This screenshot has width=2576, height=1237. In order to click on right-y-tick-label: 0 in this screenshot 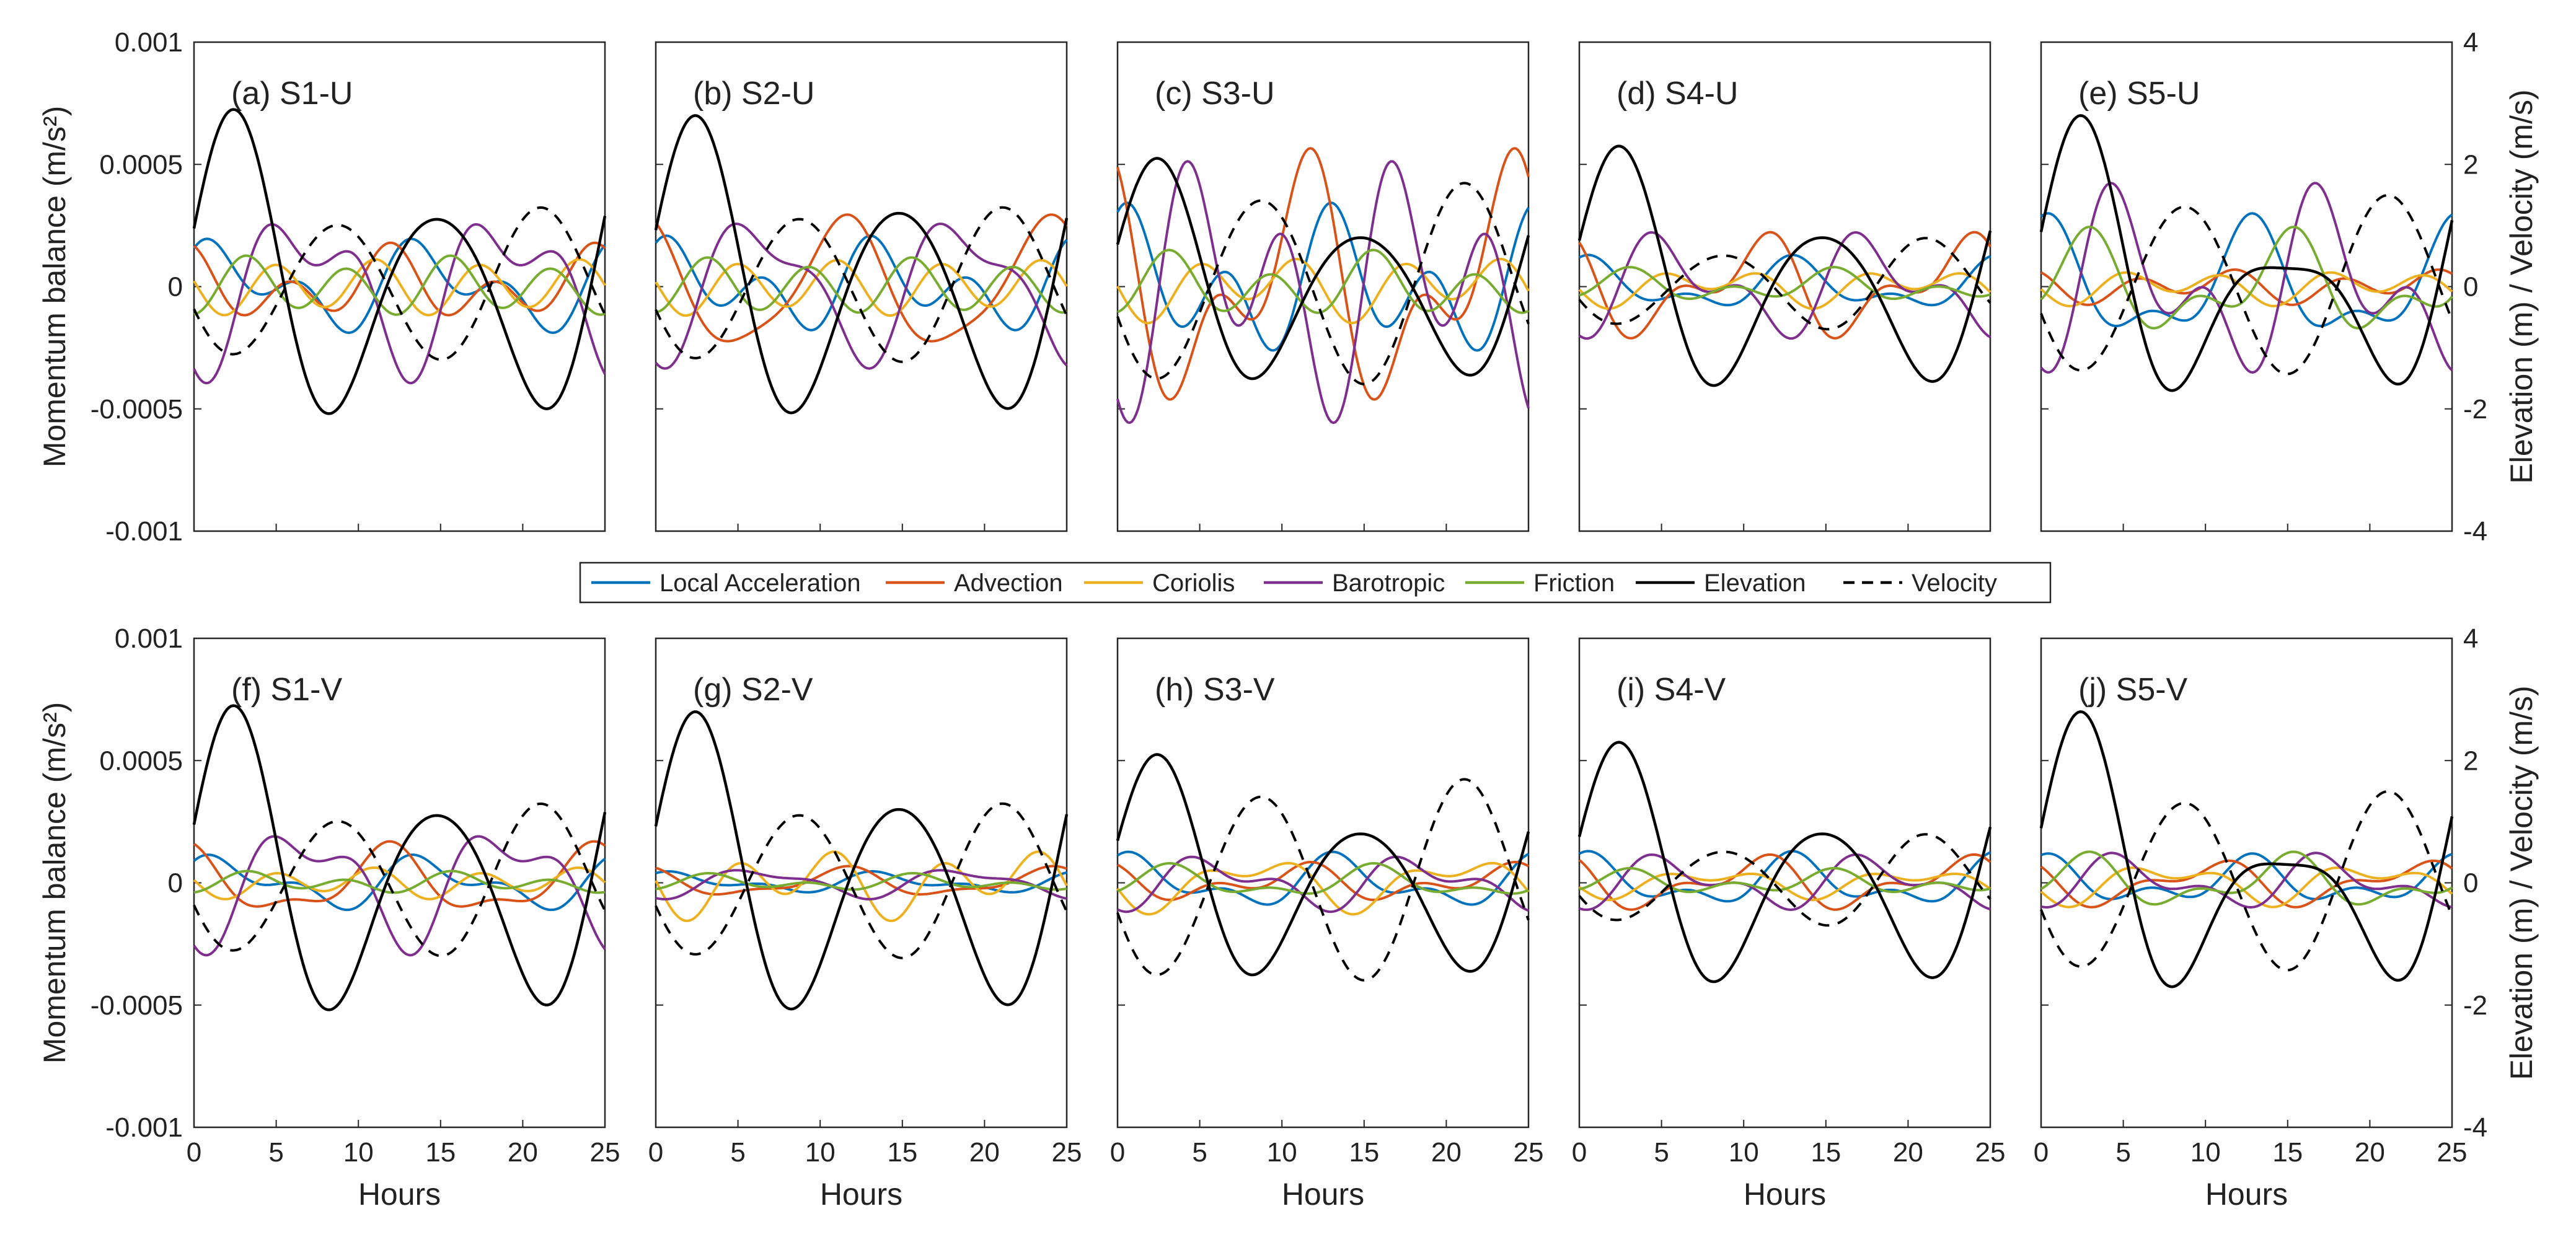, I will do `click(2470, 883)`.